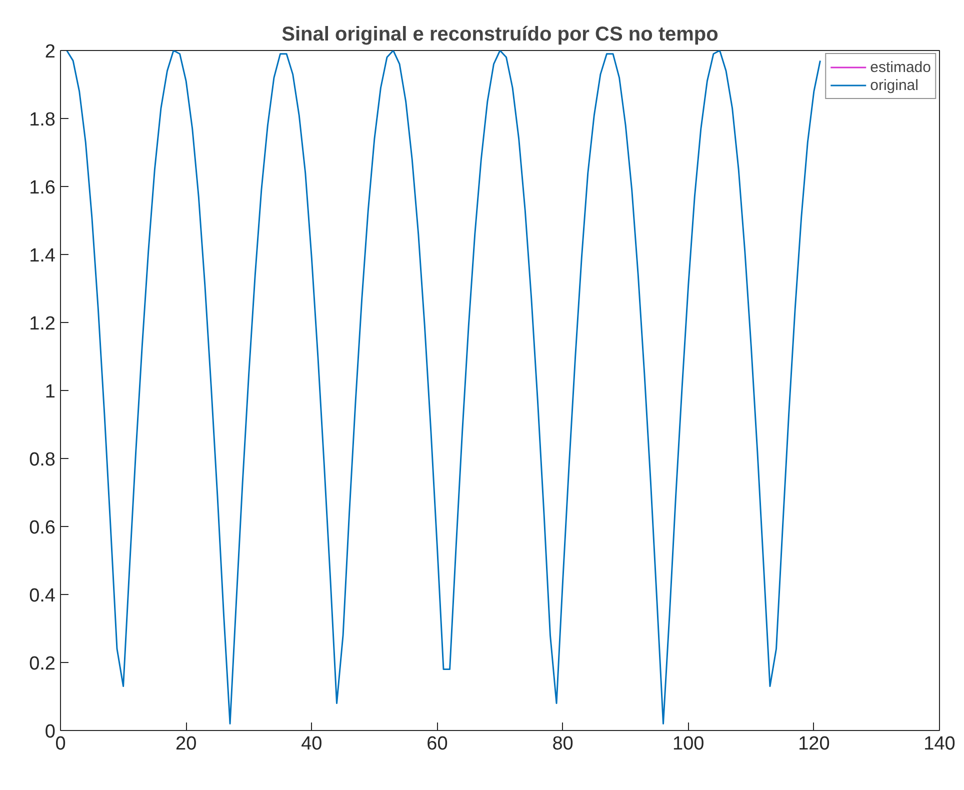  What do you see at coordinates (50, 392) in the screenshot?
I see `y-tick-label: 1` at bounding box center [50, 392].